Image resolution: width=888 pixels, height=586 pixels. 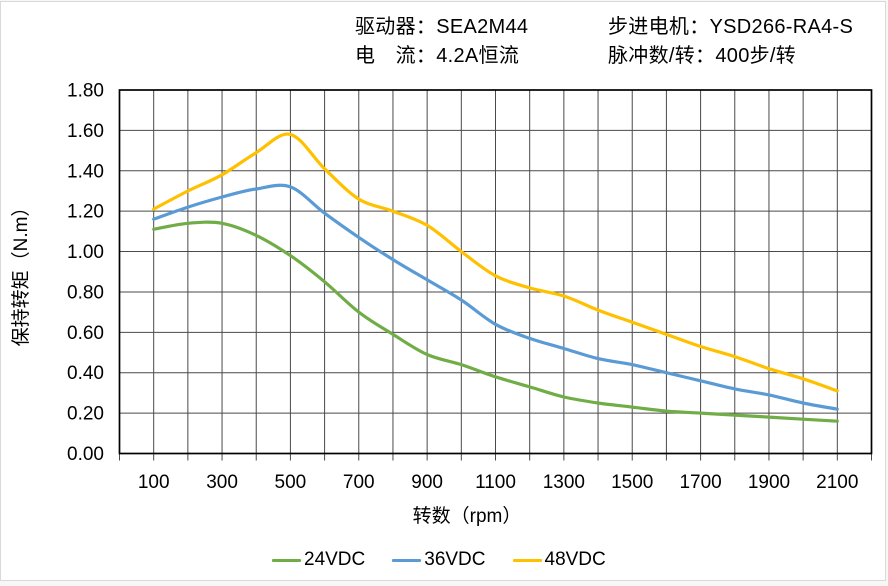 What do you see at coordinates (442, 27) in the screenshot?
I see `driver-label: 驱动器：SEA2M44` at bounding box center [442, 27].